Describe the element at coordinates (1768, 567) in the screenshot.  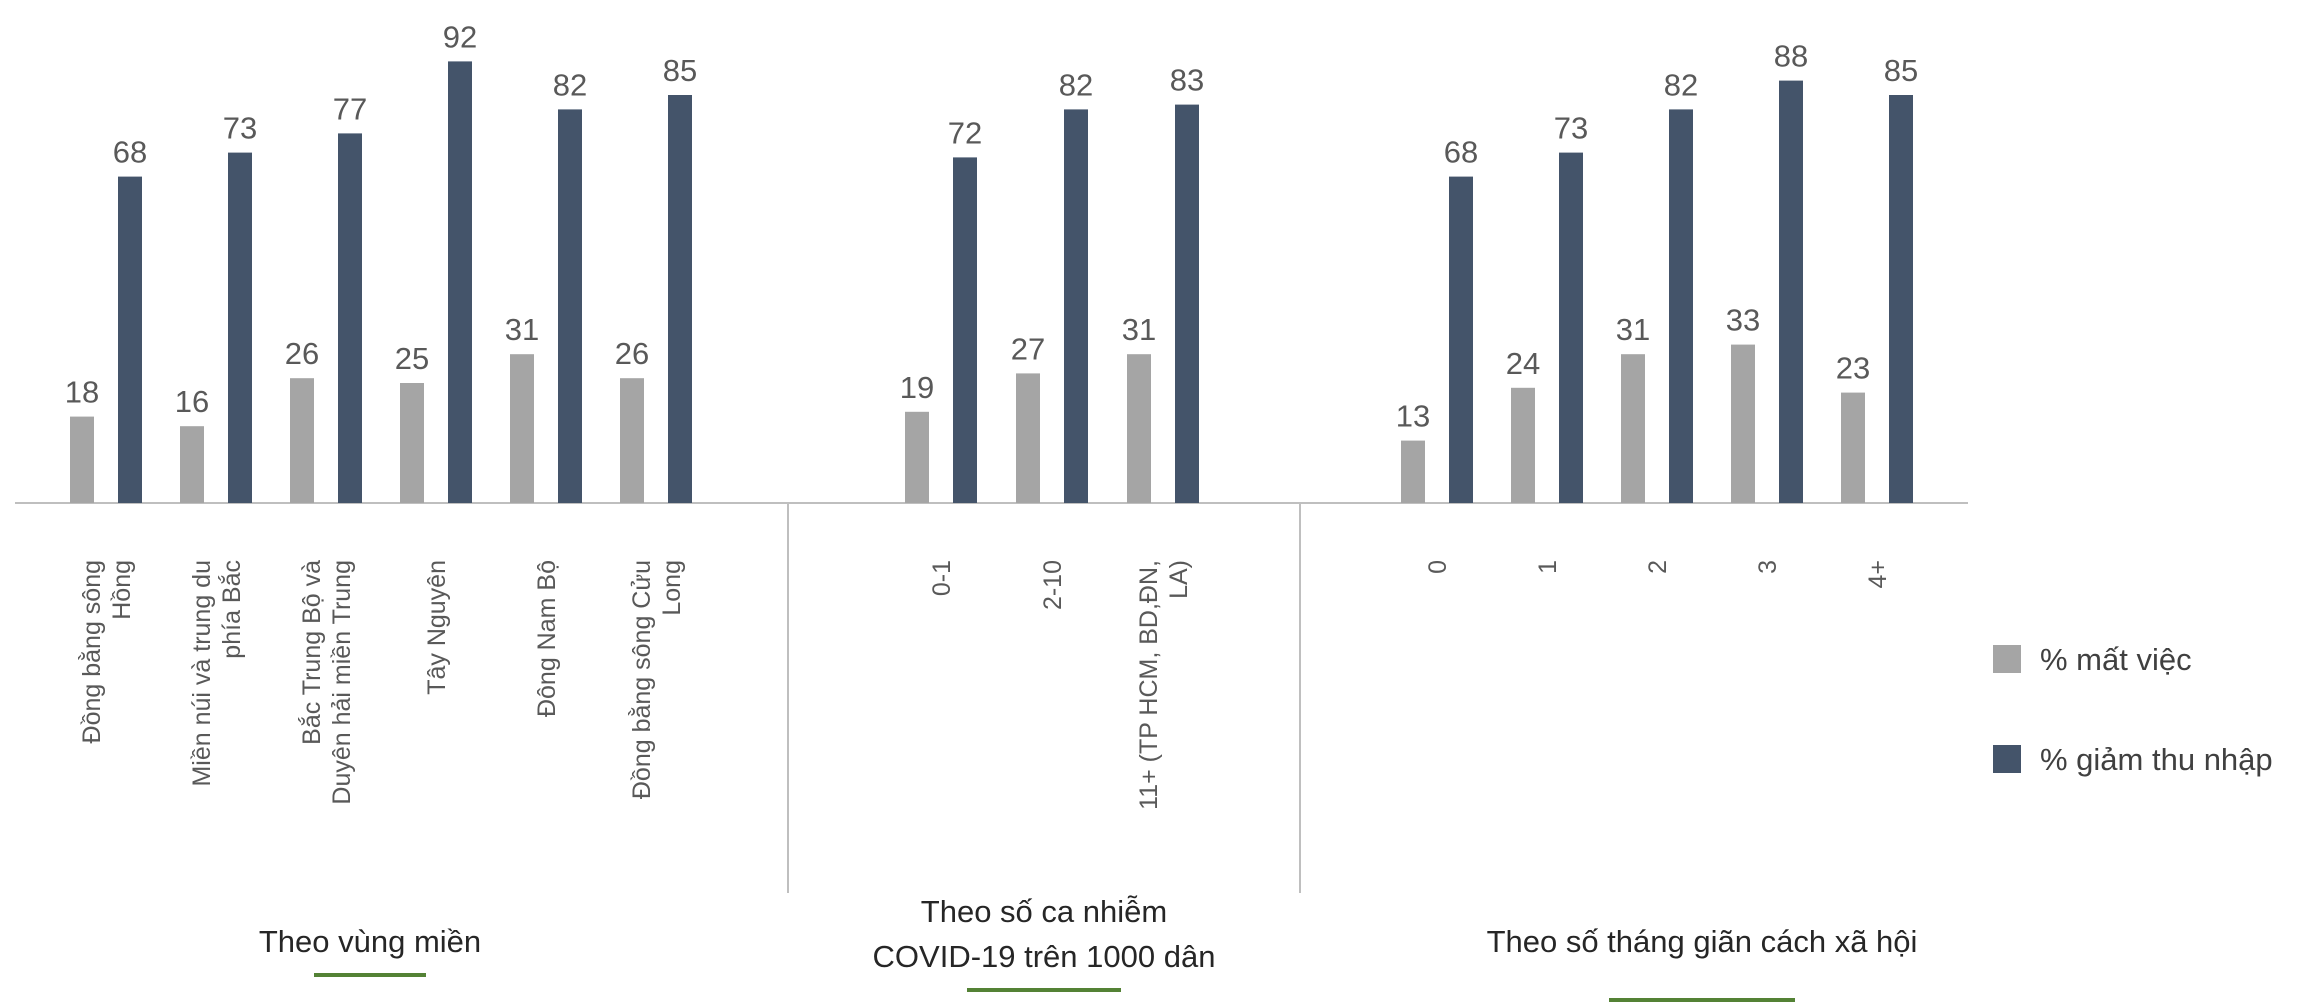
I see `category-tick-label: 3` at that location.